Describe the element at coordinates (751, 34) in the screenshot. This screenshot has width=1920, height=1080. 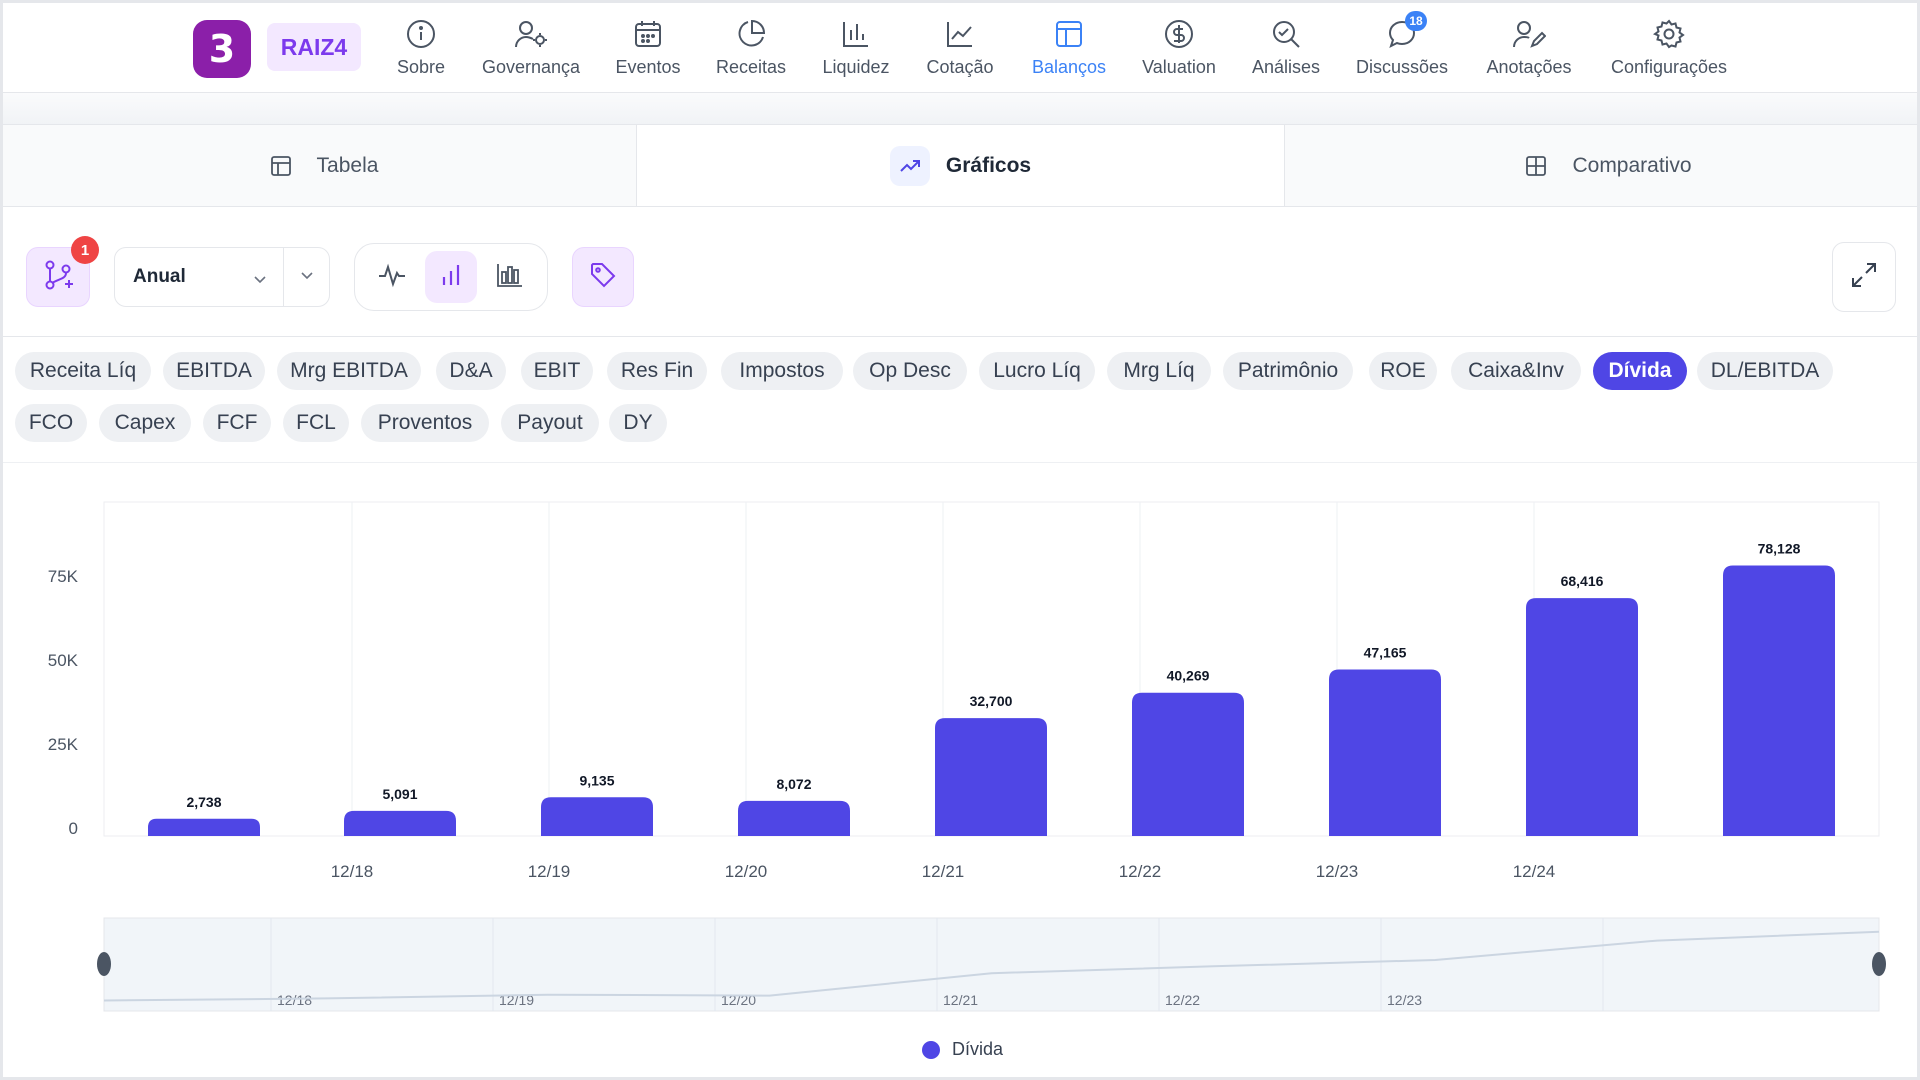
I see `pie-chart-icon` at that location.